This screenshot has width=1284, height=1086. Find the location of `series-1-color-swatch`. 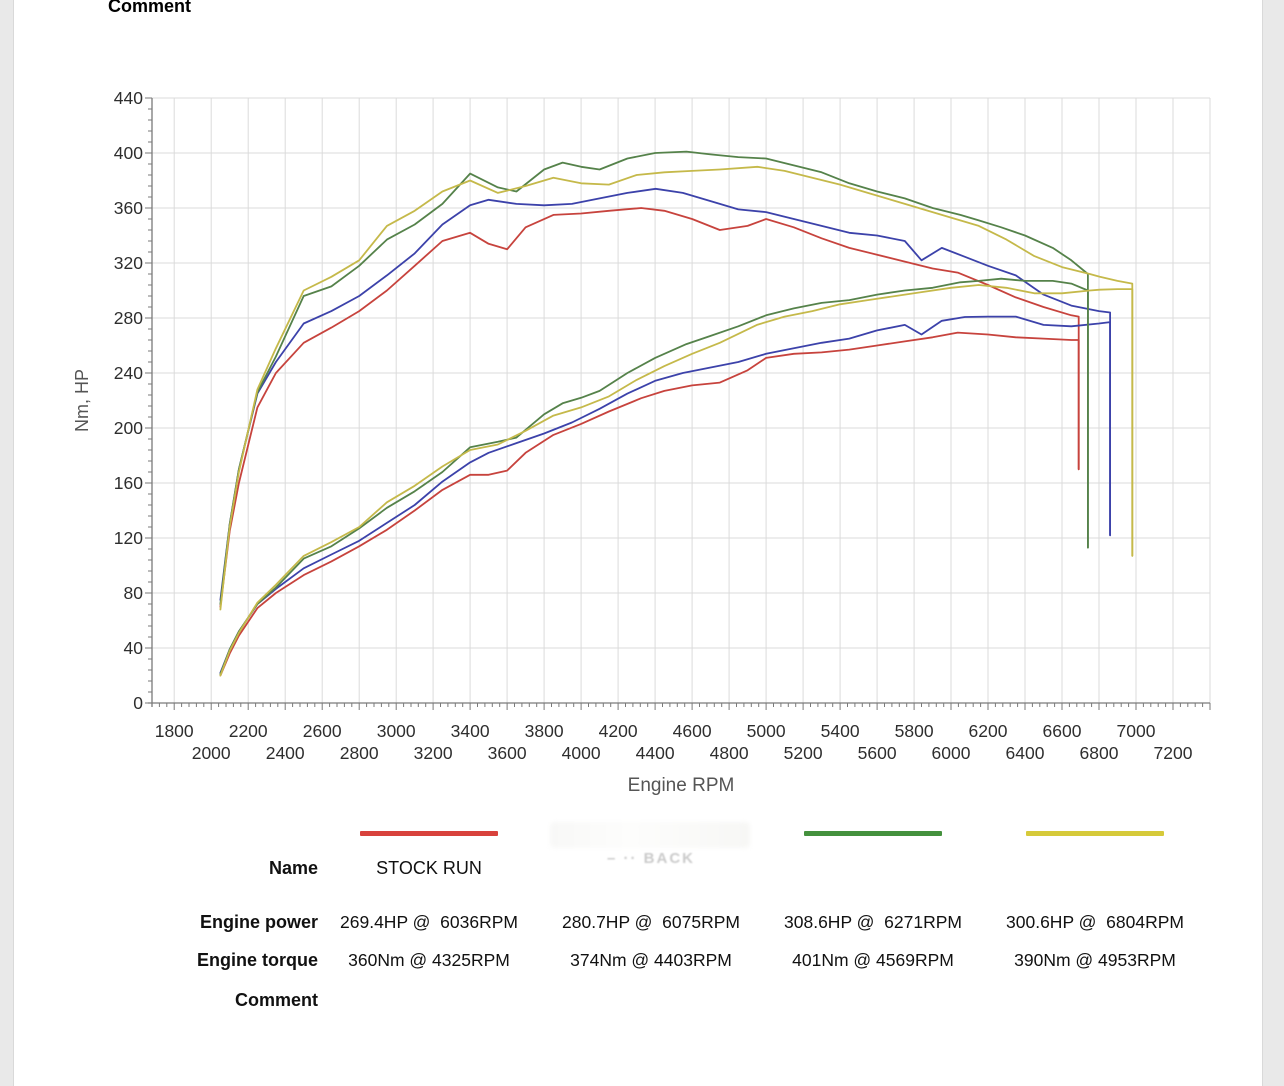

series-1-color-swatch is located at coordinates (429, 833).